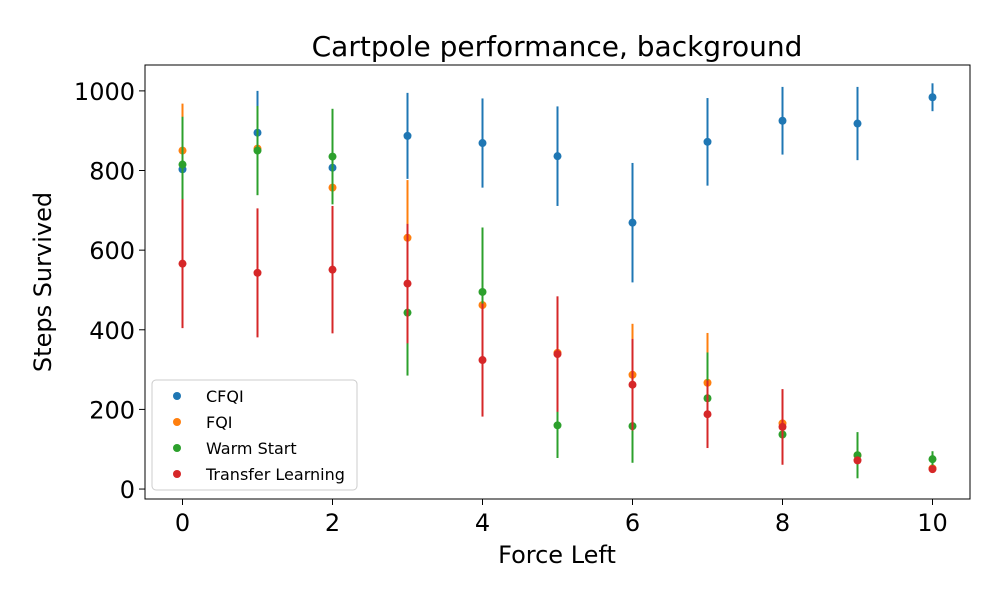 The height and width of the screenshot is (600, 1000). Describe the element at coordinates (557, 46) in the screenshot. I see `chart-title: Cartpole performance, background` at that location.